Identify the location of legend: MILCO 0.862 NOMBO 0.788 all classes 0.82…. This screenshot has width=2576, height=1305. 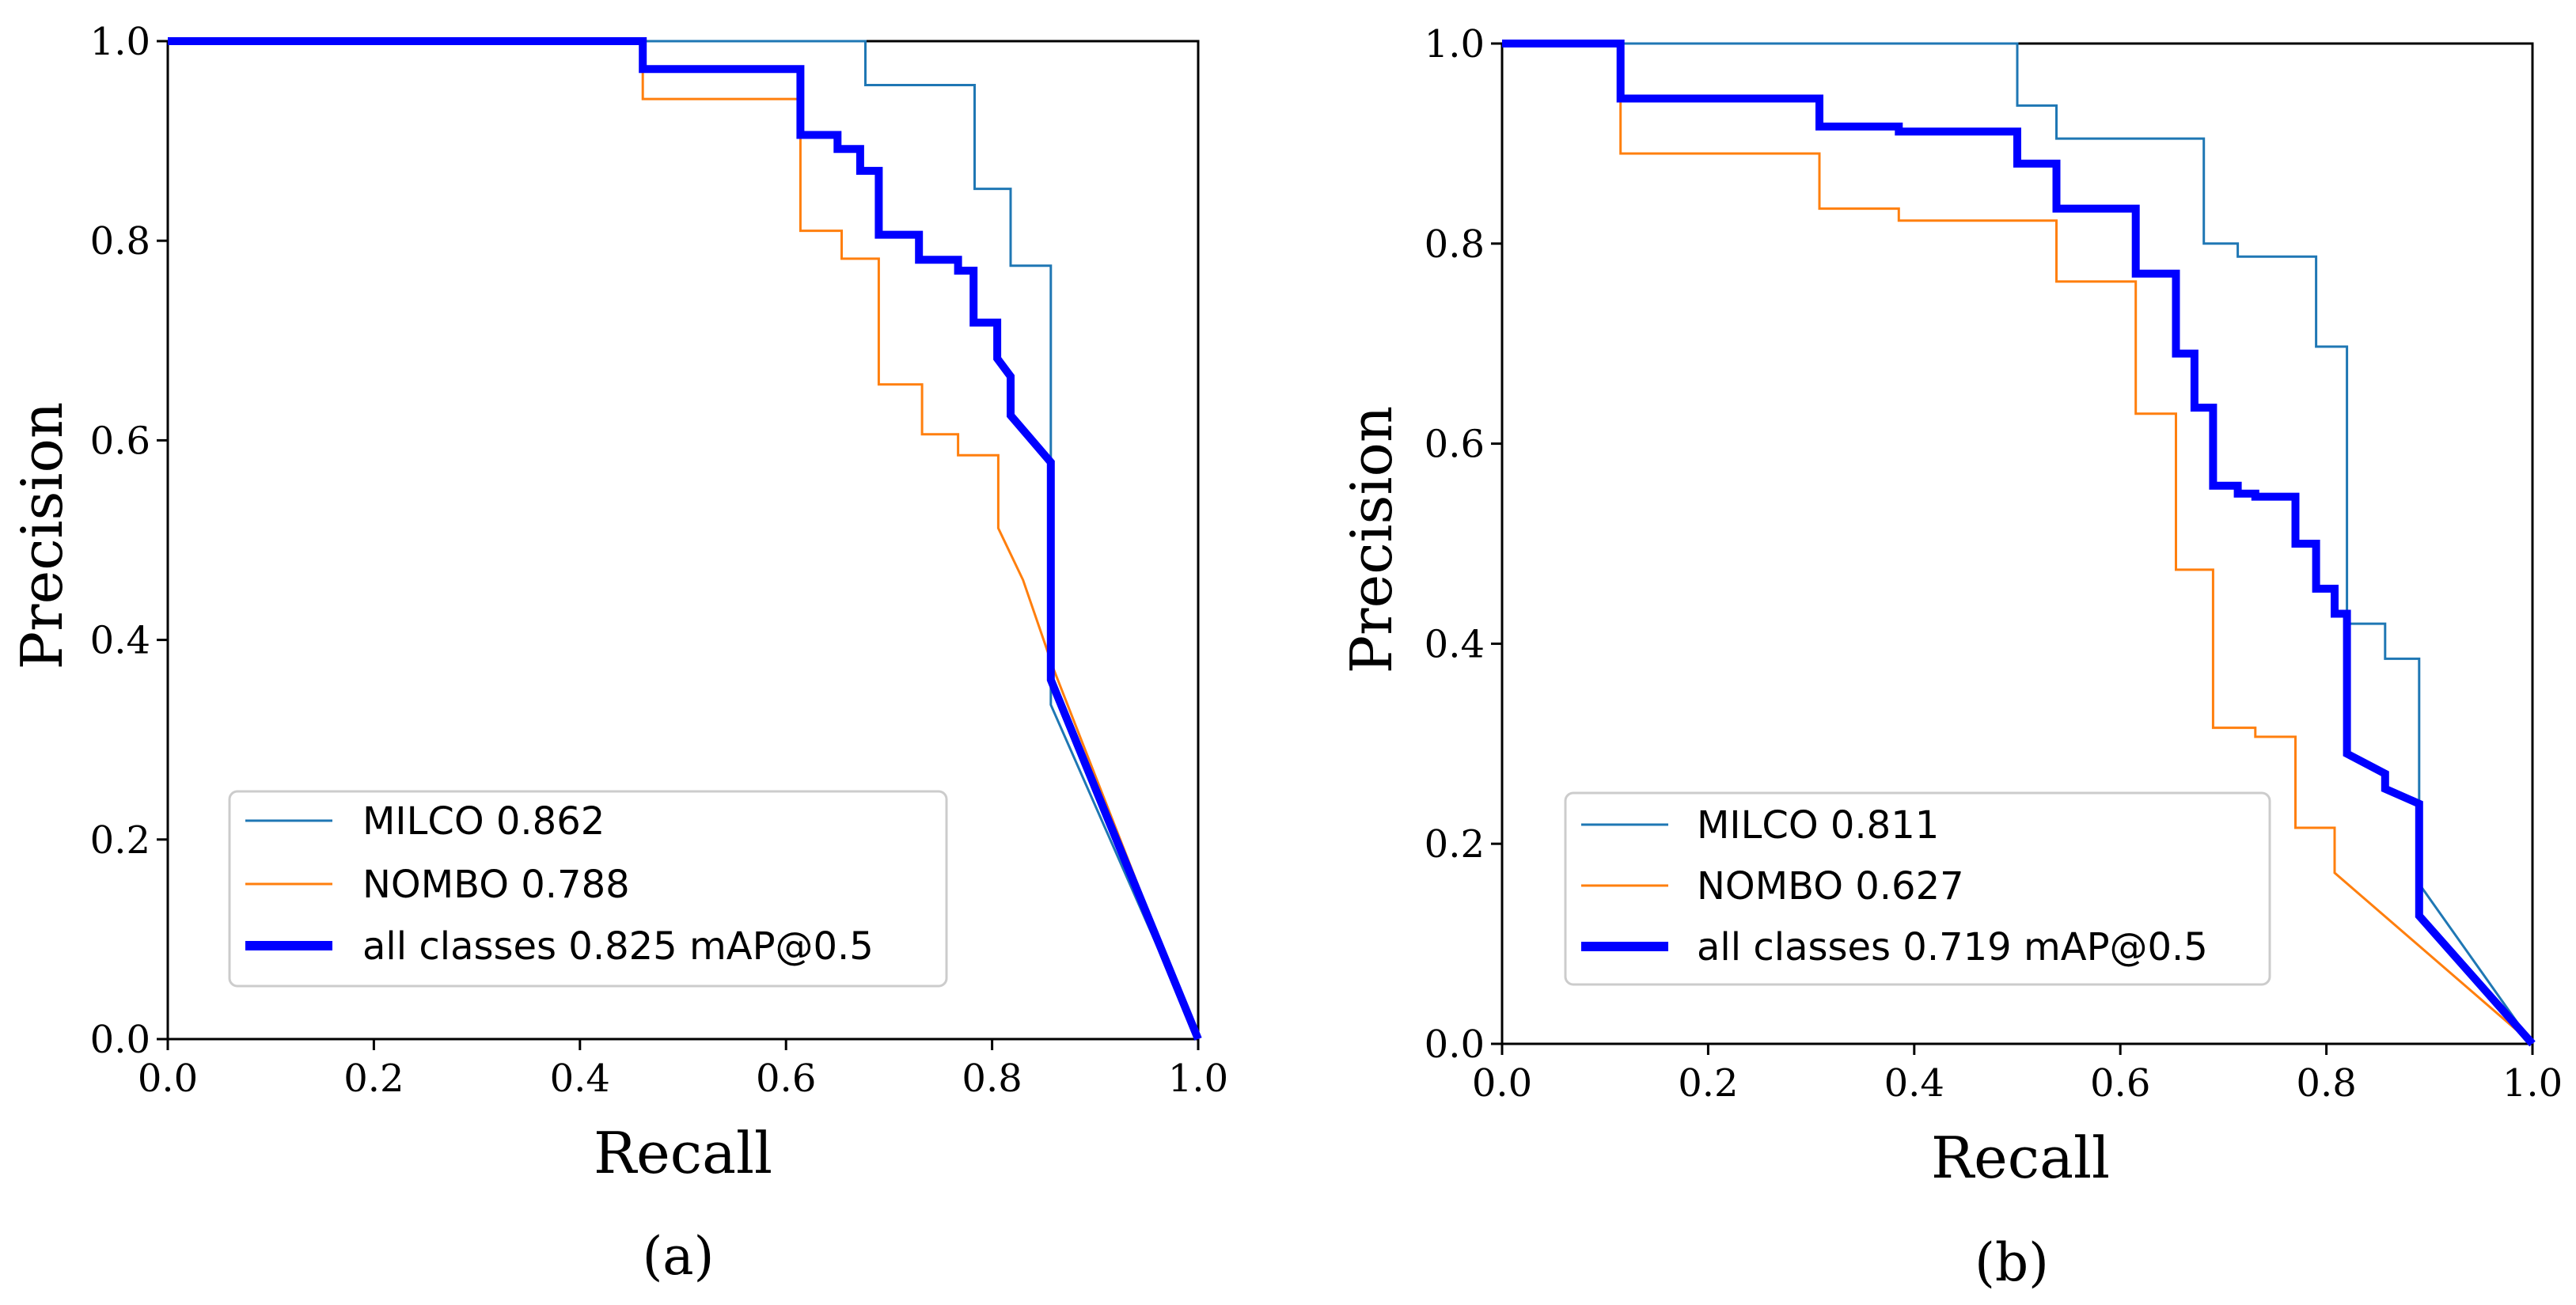
(588, 889).